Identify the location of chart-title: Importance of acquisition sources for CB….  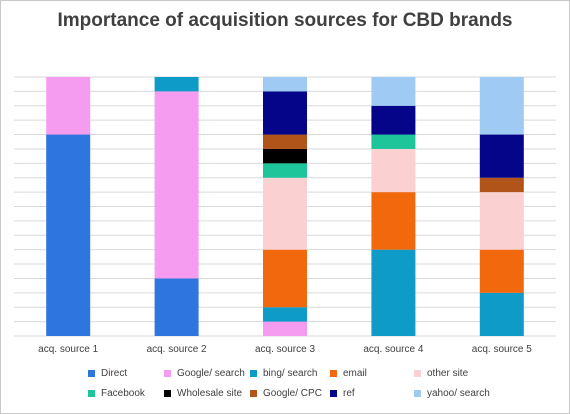
(285, 20).